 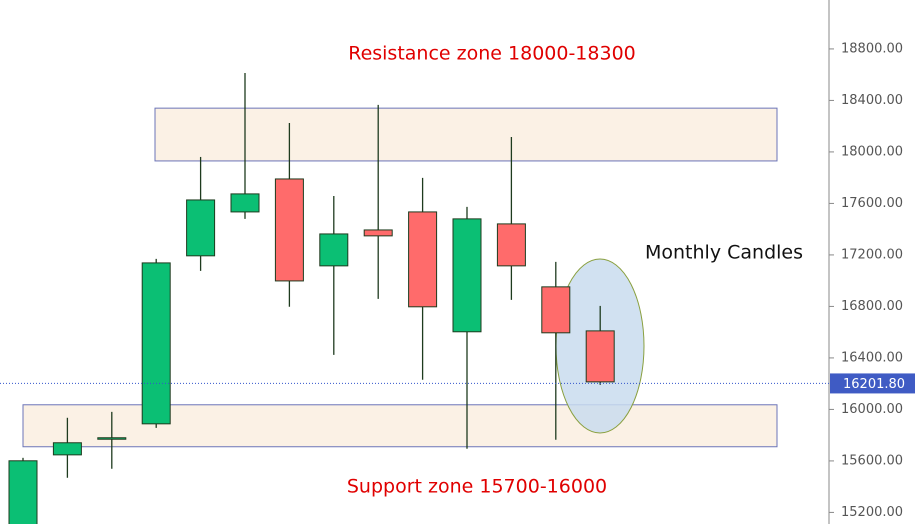 I want to click on y-tick-label: 15200.00, so click(x=872, y=512).